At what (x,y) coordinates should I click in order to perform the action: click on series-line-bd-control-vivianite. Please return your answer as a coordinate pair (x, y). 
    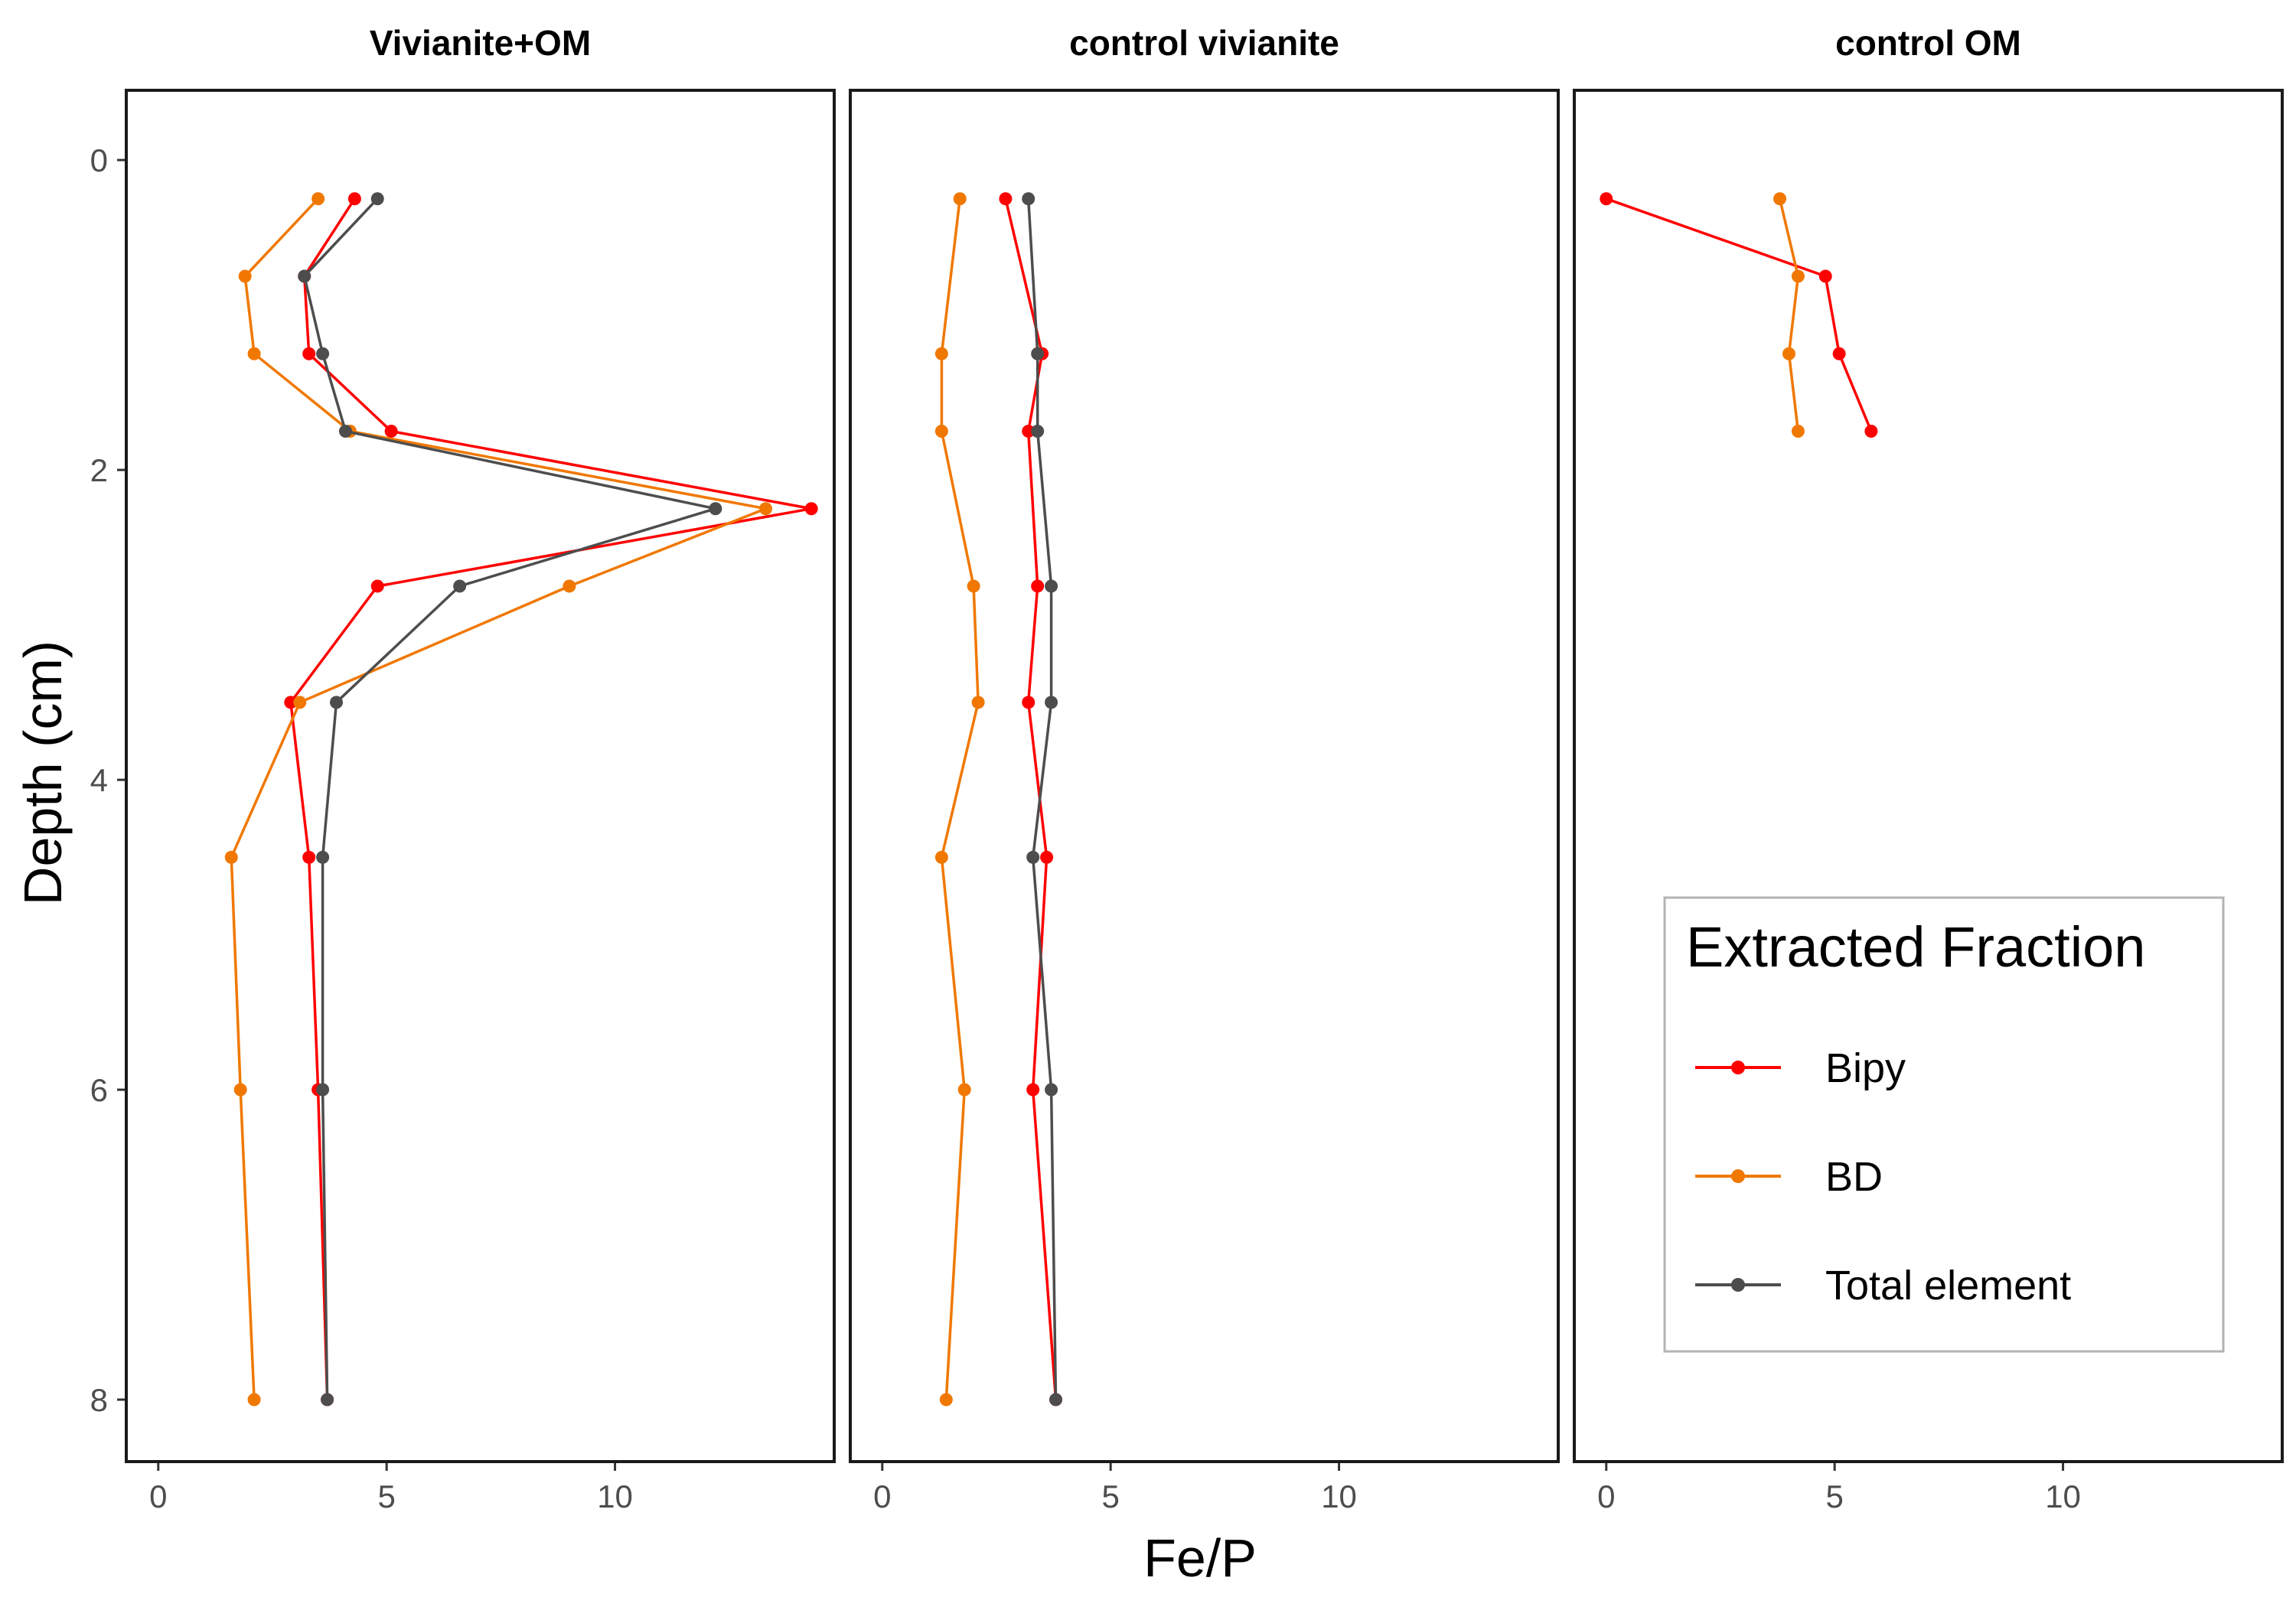
    Looking at the image, I should click on (960, 799).